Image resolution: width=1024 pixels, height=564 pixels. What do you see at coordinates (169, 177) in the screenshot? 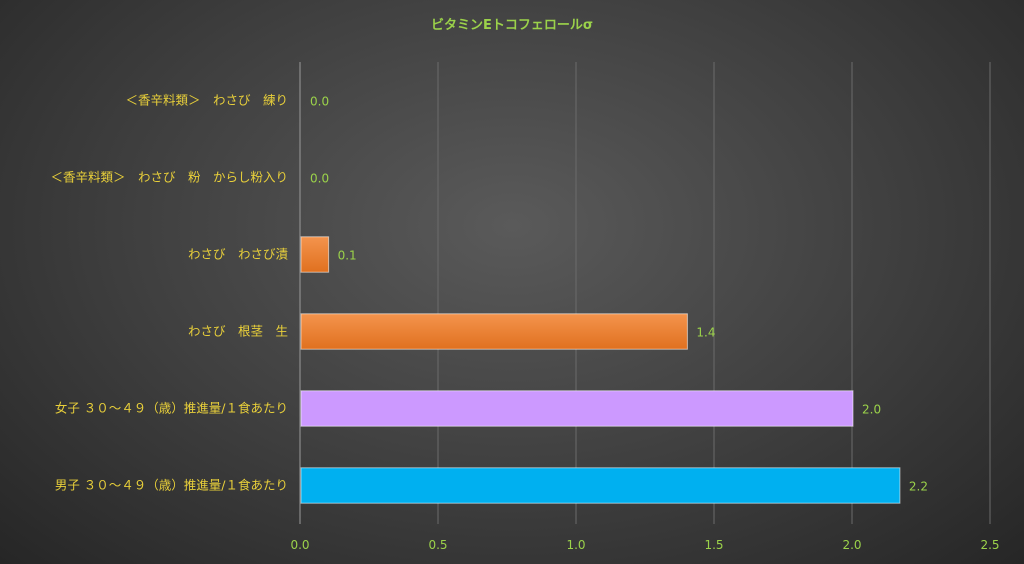
I see `category-label: ＜香辛料類＞ わさび 粉 からし粉入り` at bounding box center [169, 177].